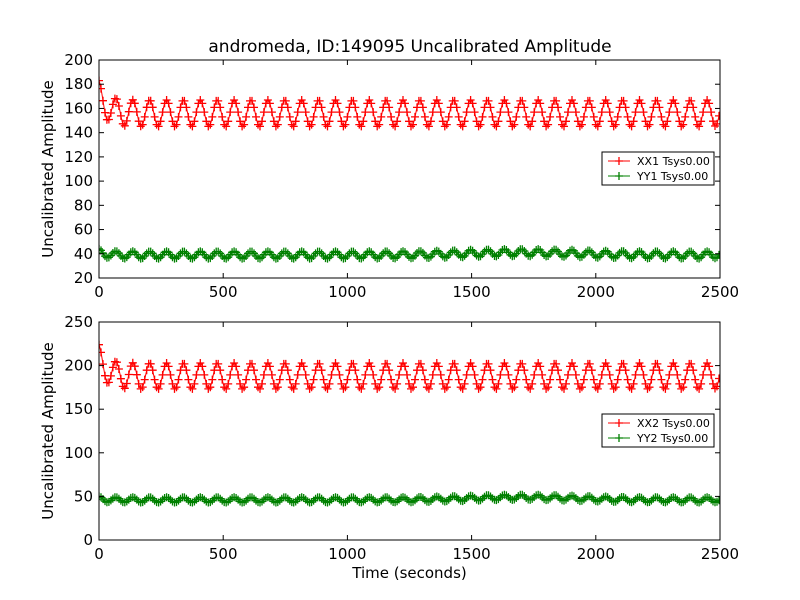 Image resolution: width=800 pixels, height=600 pixels. What do you see at coordinates (78, 409) in the screenshot?
I see `y-tick-label: 150` at bounding box center [78, 409].